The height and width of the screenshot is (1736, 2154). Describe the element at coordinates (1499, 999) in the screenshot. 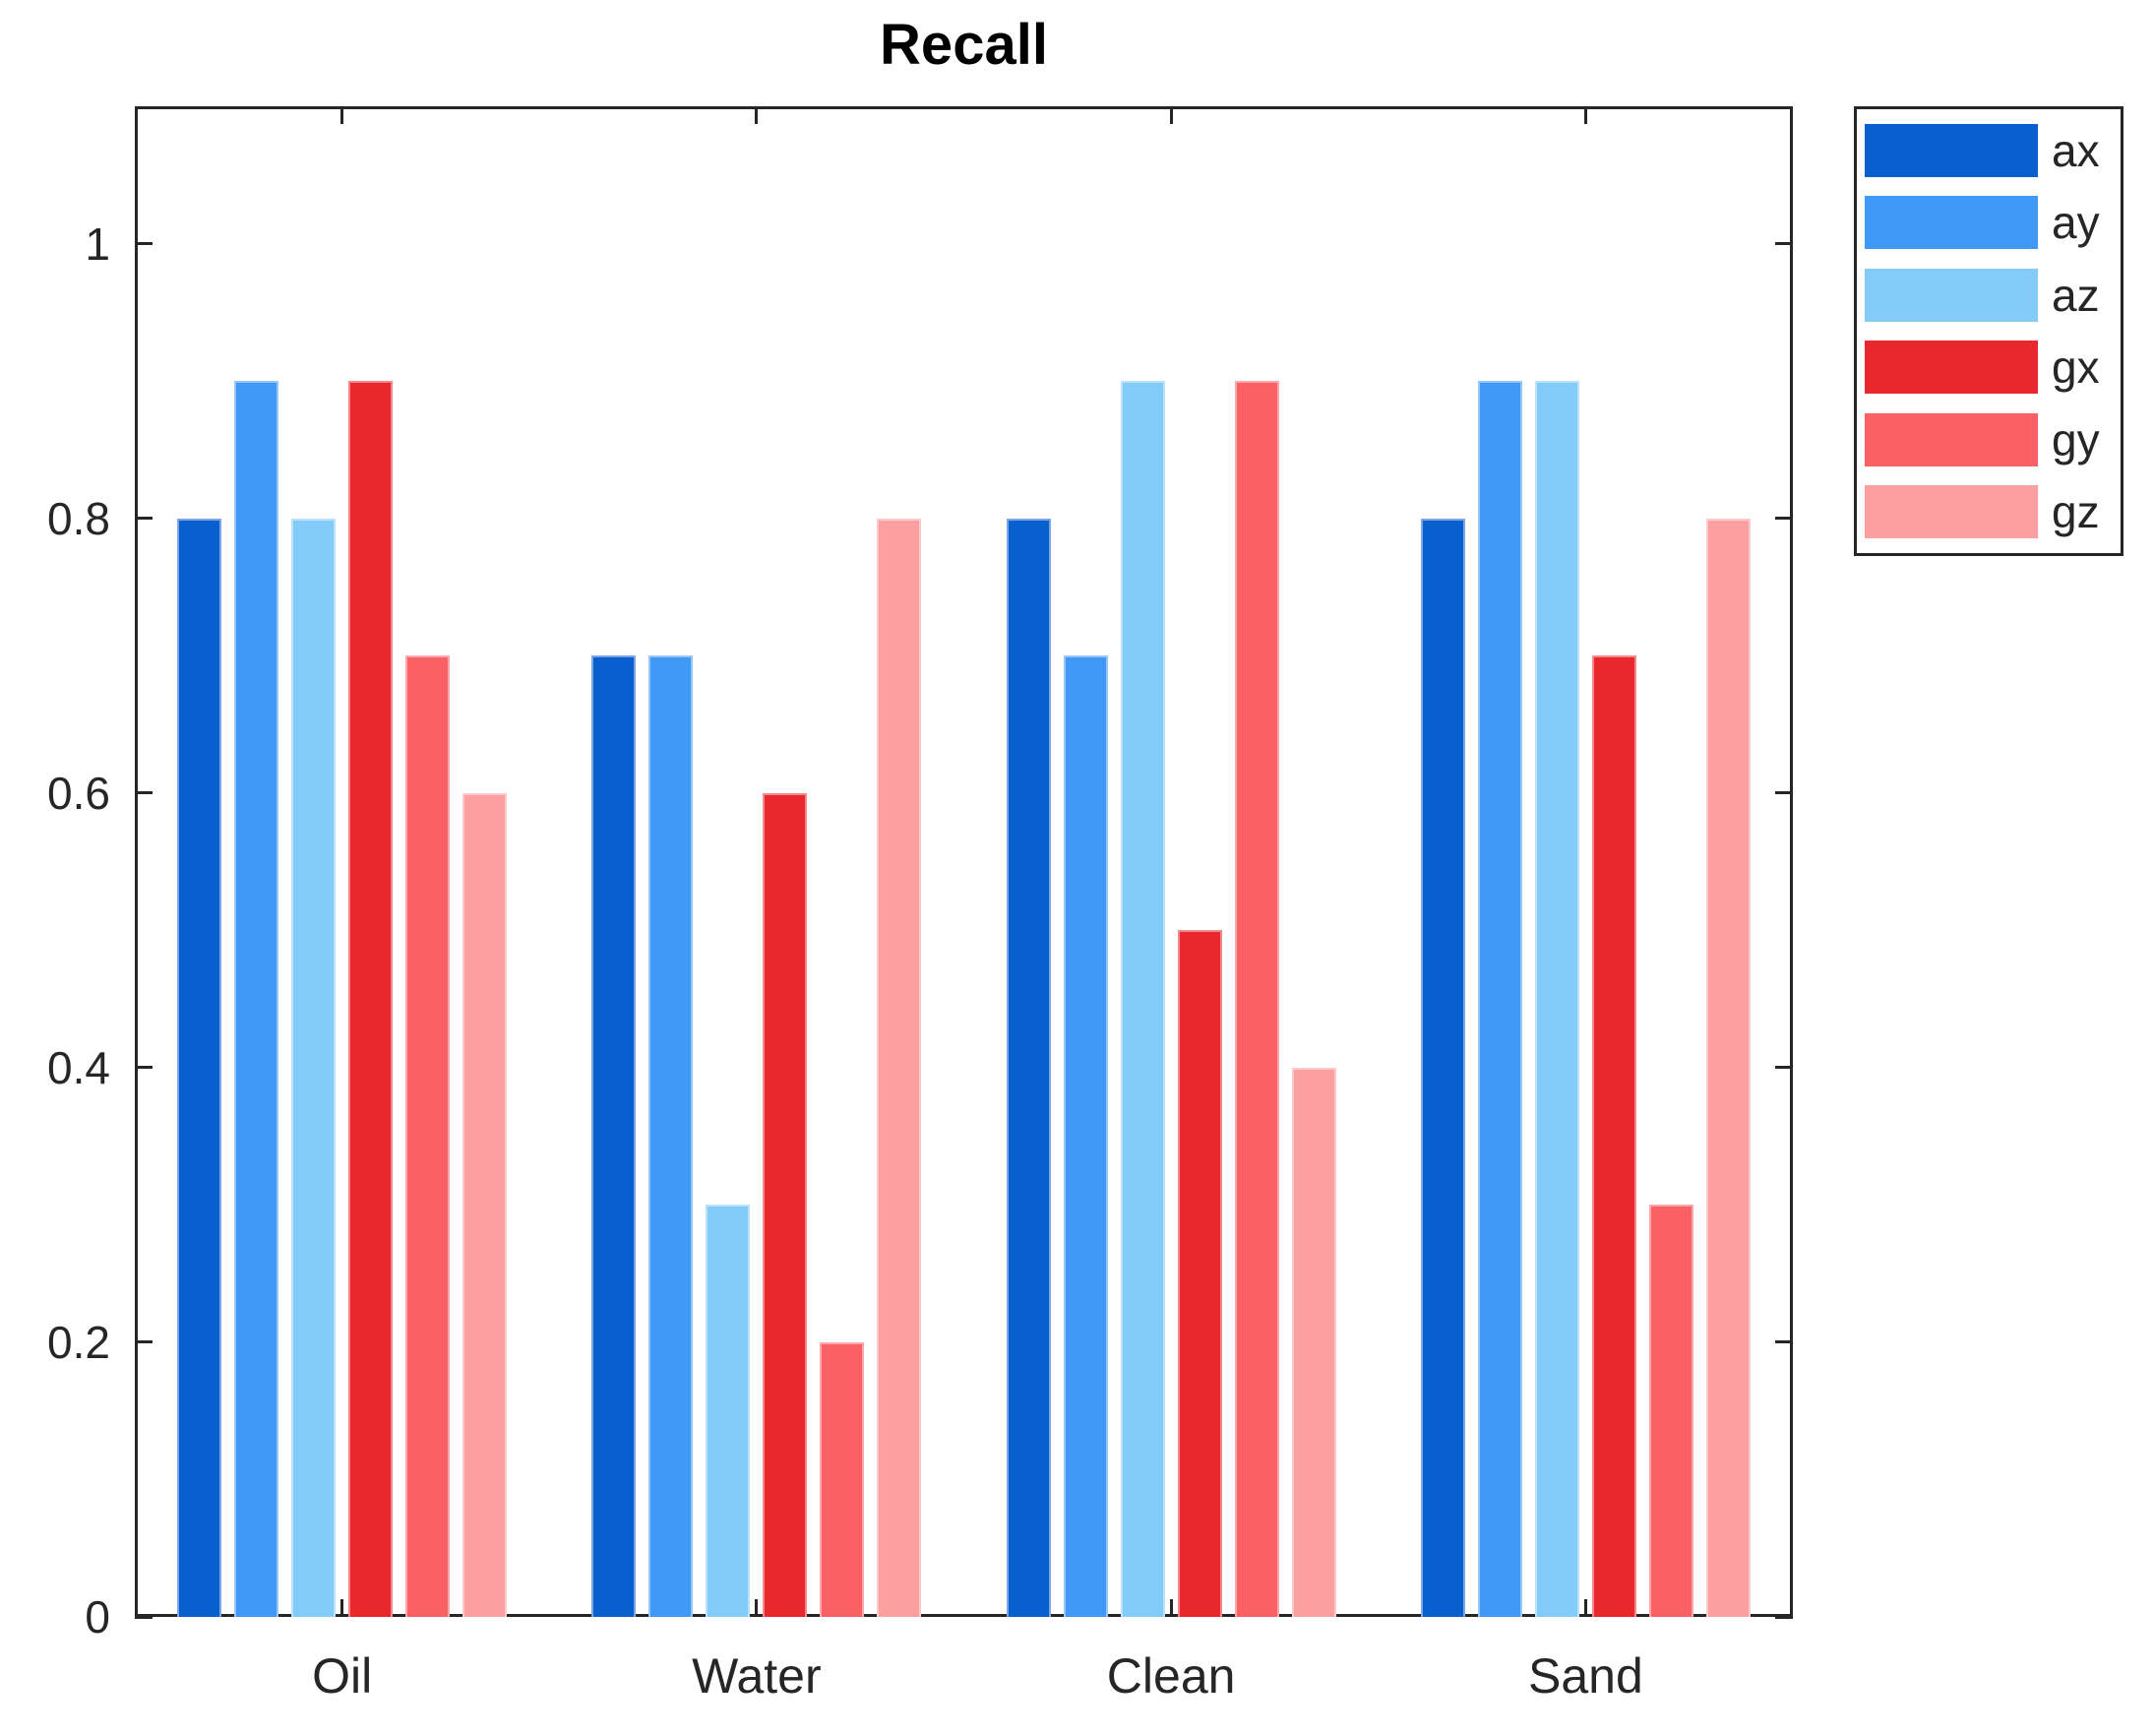

I see `bar-ay-sand` at that location.